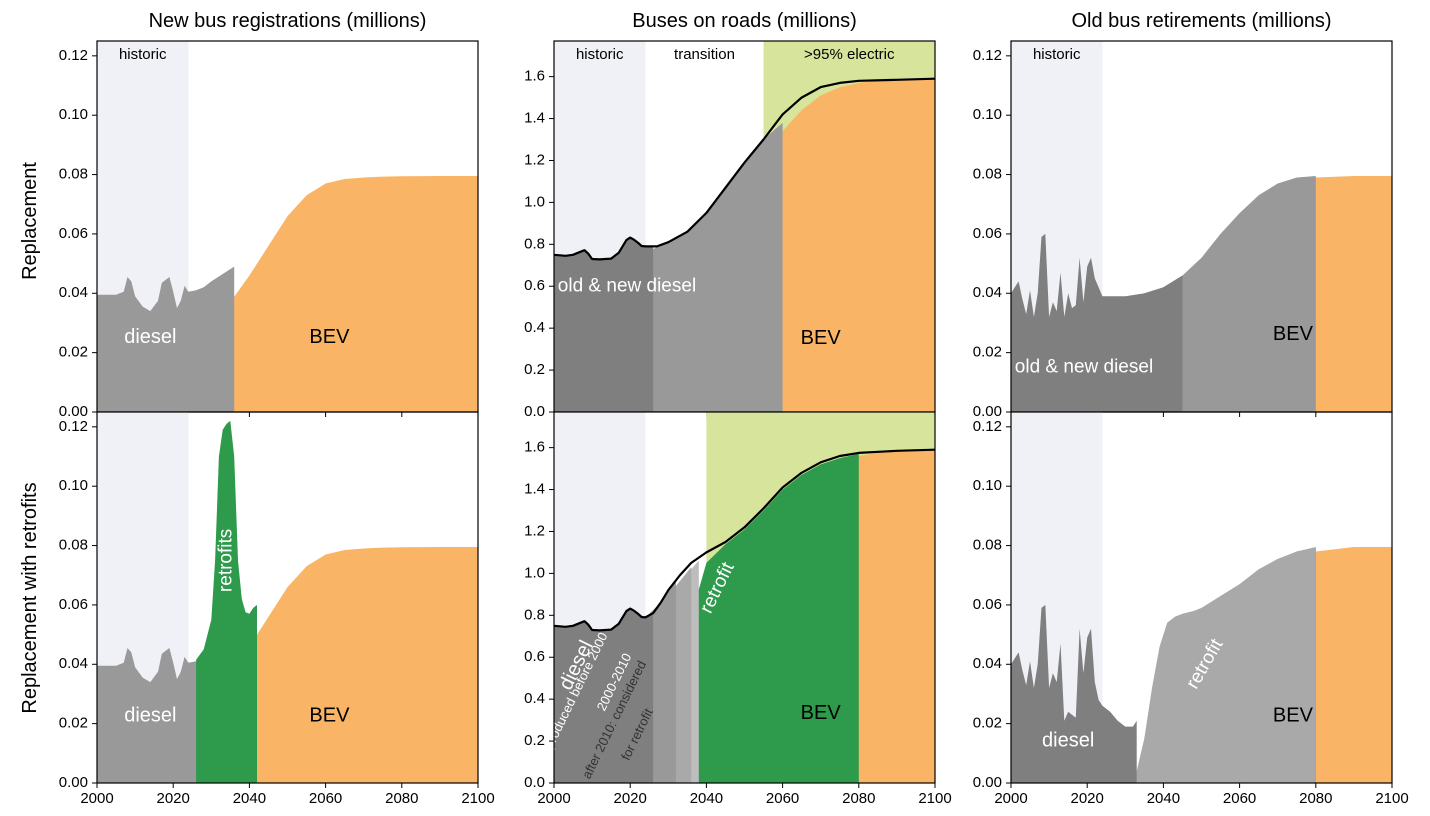 This screenshot has width=1430, height=816. I want to click on y-tick-label: 0.6, so click(534, 656).